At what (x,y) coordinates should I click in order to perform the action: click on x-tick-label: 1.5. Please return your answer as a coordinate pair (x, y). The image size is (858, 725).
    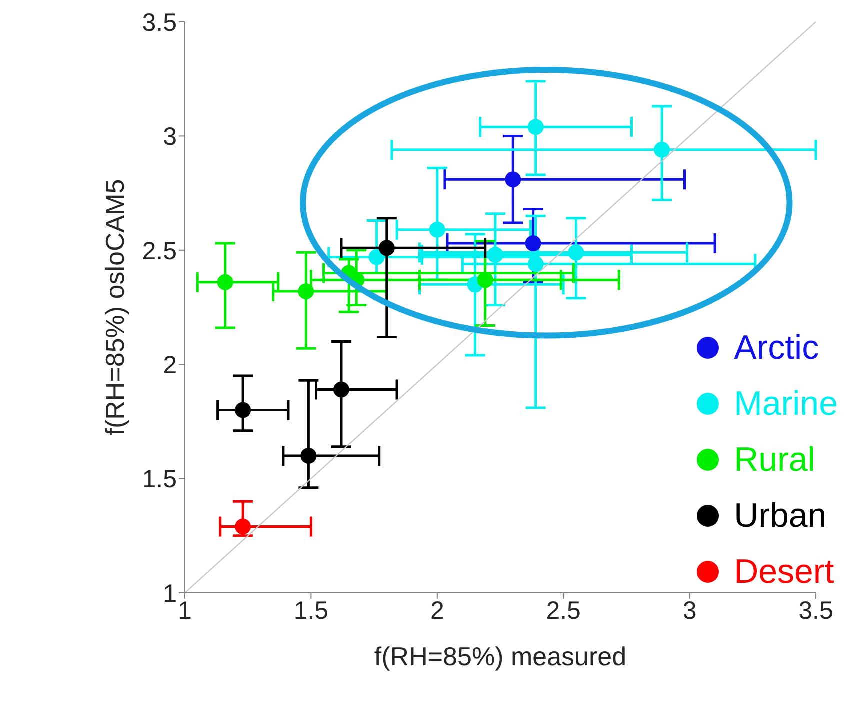
    Looking at the image, I should click on (311, 610).